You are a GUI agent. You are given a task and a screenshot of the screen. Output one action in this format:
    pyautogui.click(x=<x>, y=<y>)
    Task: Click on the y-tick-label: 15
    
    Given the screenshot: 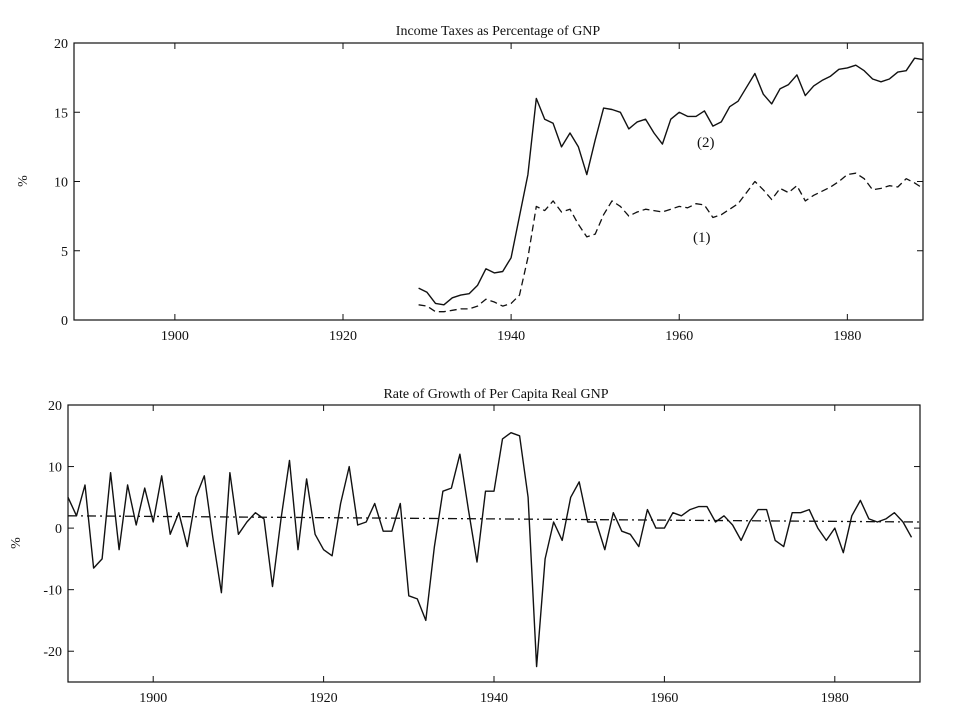 What is the action you would take?
    pyautogui.click(x=61, y=113)
    